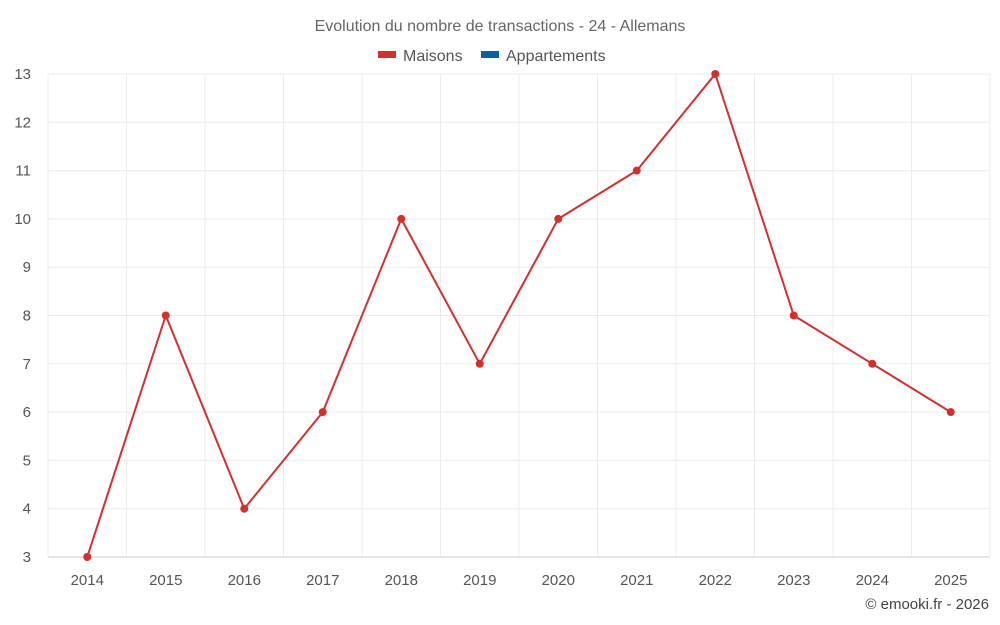 Image resolution: width=1000 pixels, height=625 pixels. I want to click on x-tick-label: 2024, so click(872, 580).